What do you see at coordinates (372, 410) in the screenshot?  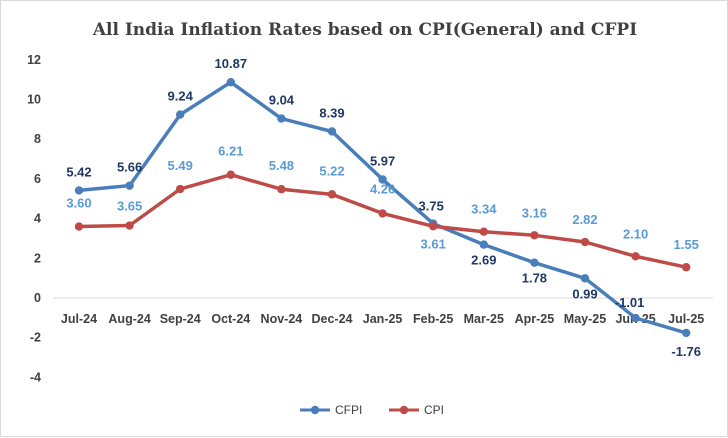 I see `legend: CFPI CPI` at bounding box center [372, 410].